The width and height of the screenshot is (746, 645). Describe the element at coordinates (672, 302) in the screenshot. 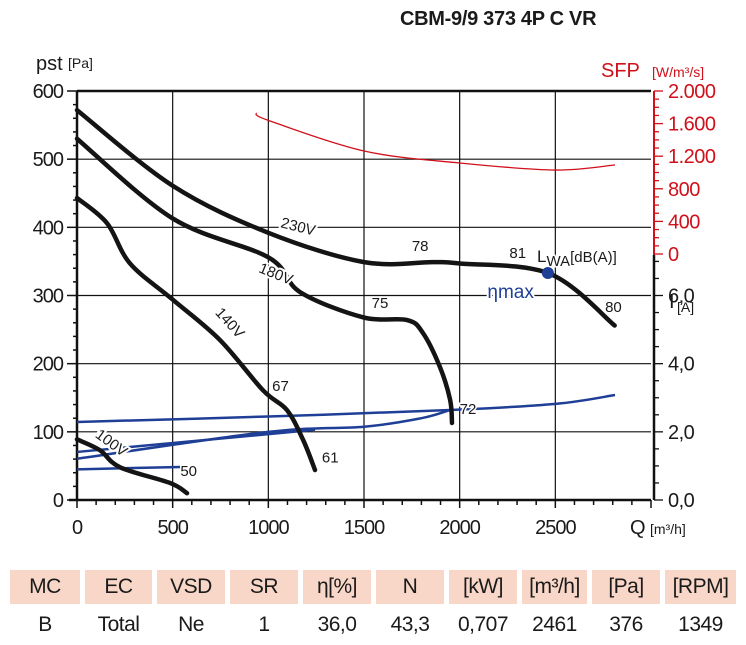

I see `current-axis-label: I` at that location.